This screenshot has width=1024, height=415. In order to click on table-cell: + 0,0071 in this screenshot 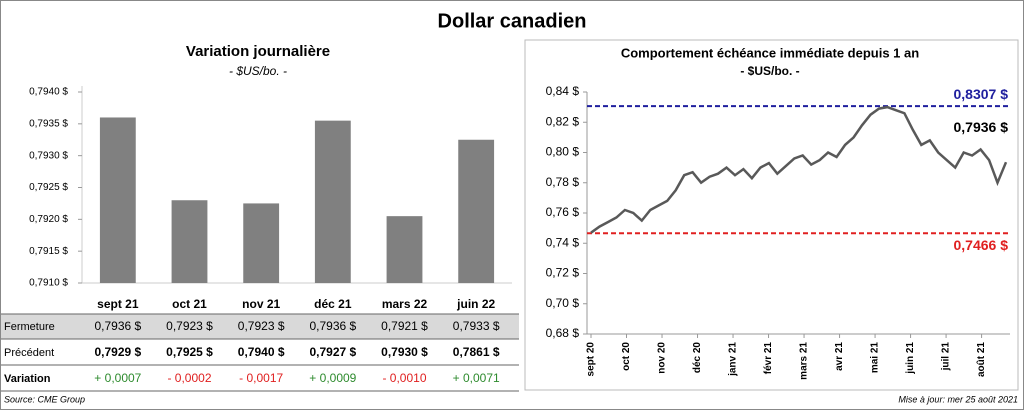, I will do `click(476, 378)`.